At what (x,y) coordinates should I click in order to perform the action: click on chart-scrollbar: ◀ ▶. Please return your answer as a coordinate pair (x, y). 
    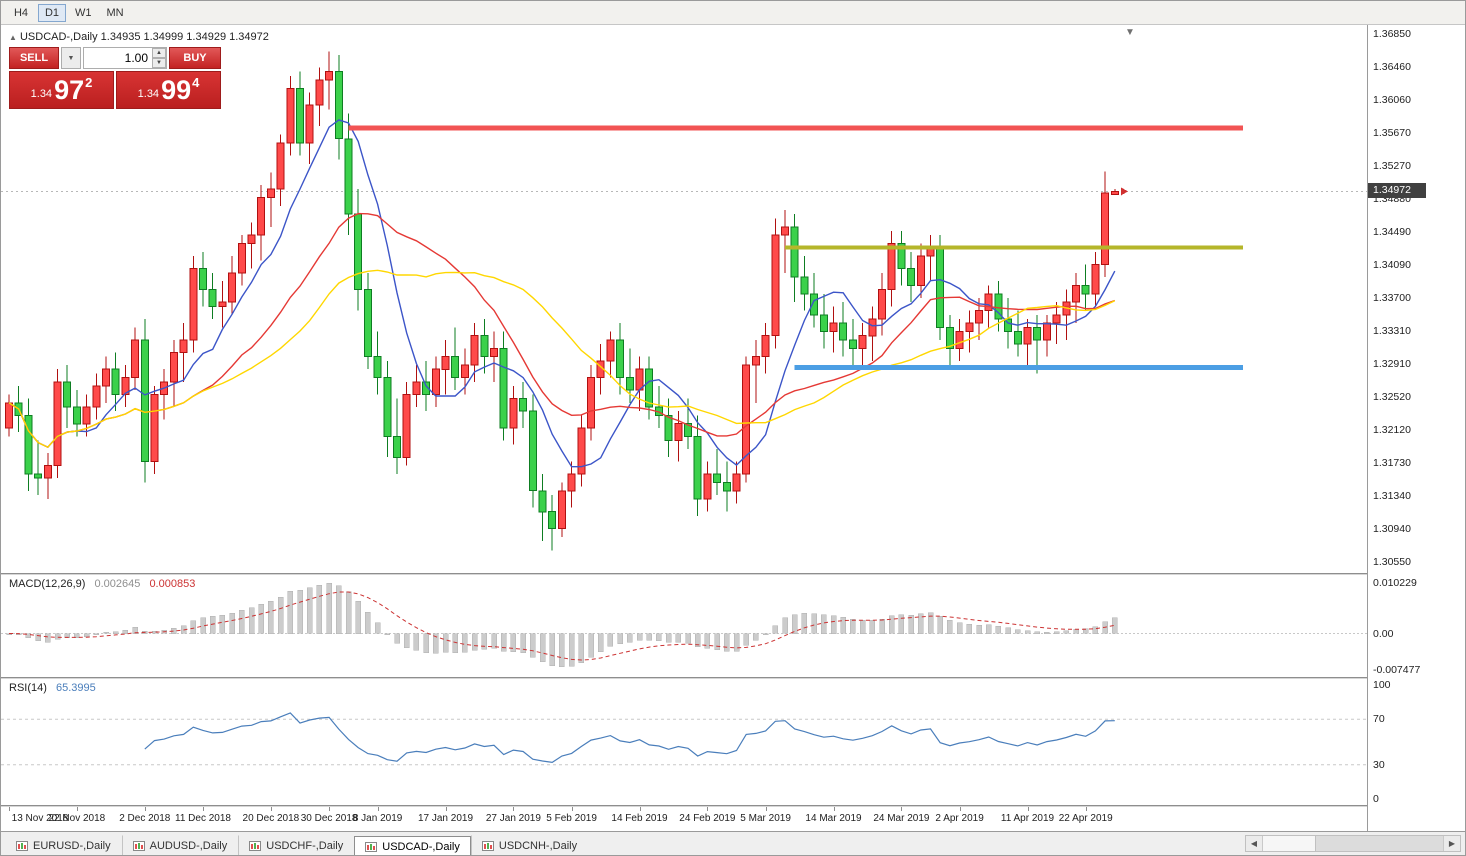
    Looking at the image, I should click on (1353, 843).